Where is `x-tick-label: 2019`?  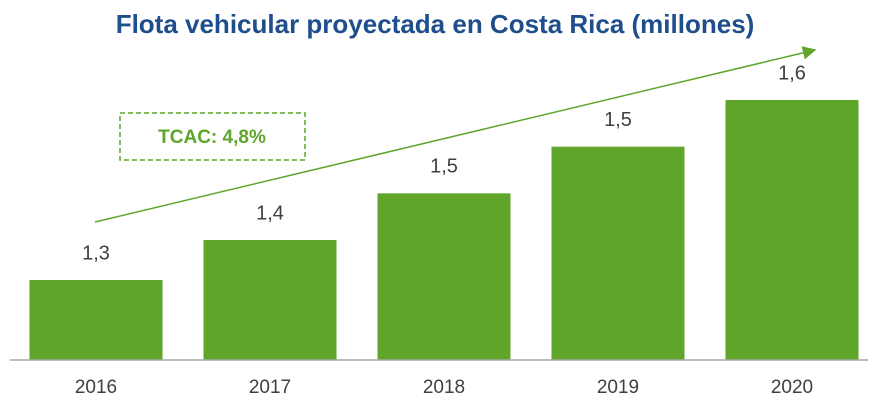 x-tick-label: 2019 is located at coordinates (618, 387).